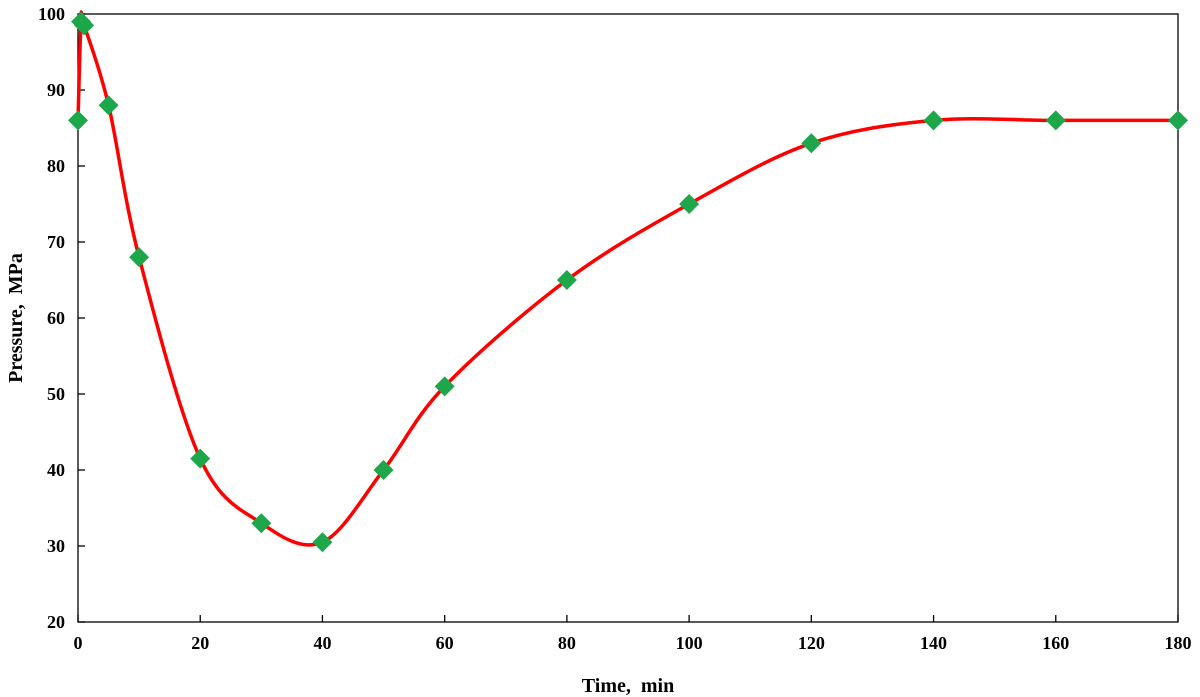 The image size is (1200, 697). I want to click on x-tick-label: 20, so click(200, 643).